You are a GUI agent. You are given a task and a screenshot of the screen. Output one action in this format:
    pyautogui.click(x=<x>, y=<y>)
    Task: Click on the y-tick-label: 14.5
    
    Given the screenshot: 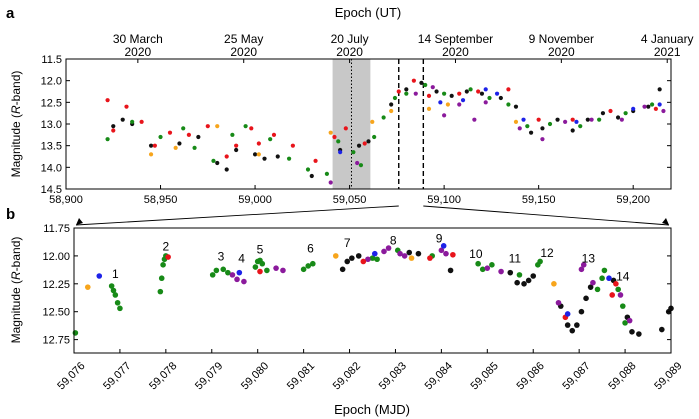 What is the action you would take?
    pyautogui.click(x=51, y=190)
    